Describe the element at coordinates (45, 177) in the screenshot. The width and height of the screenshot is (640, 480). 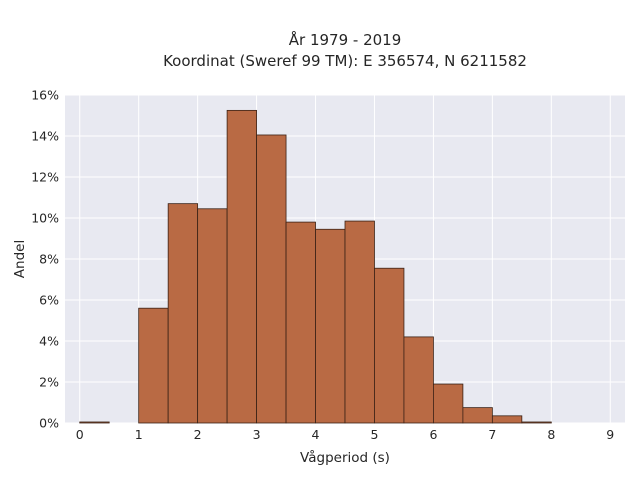
I see `y-tick-label: 12%` at that location.